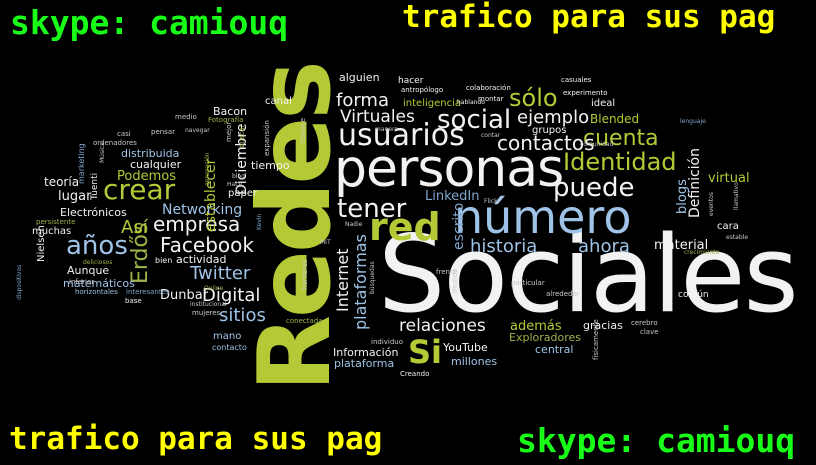 This screenshot has height=465, width=816. Describe the element at coordinates (405, 227) in the screenshot. I see `word-red: red` at that location.